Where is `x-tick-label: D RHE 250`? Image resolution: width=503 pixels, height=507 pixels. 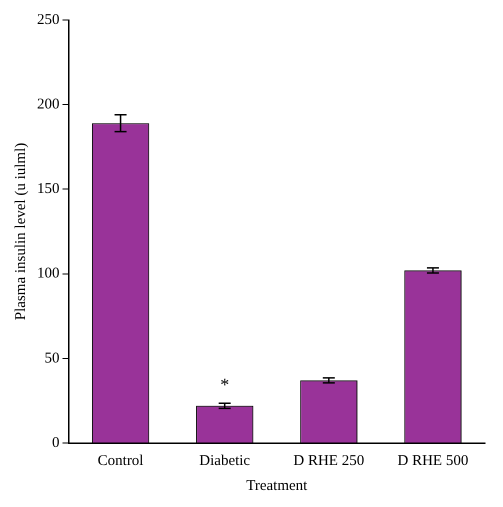
x-tick-label: D RHE 250 is located at coordinates (328, 460).